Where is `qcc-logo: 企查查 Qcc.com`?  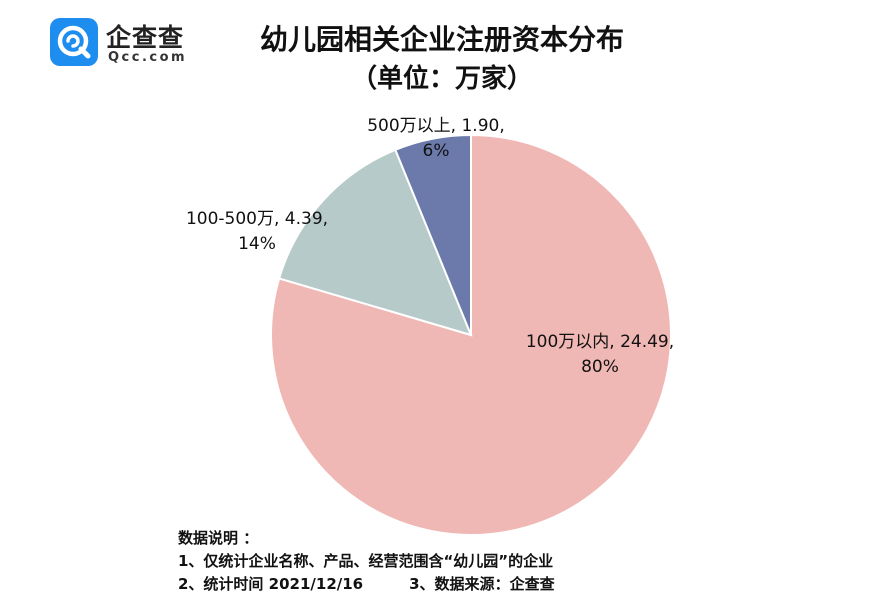 qcc-logo: 企查查 Qcc.com is located at coordinates (125, 42).